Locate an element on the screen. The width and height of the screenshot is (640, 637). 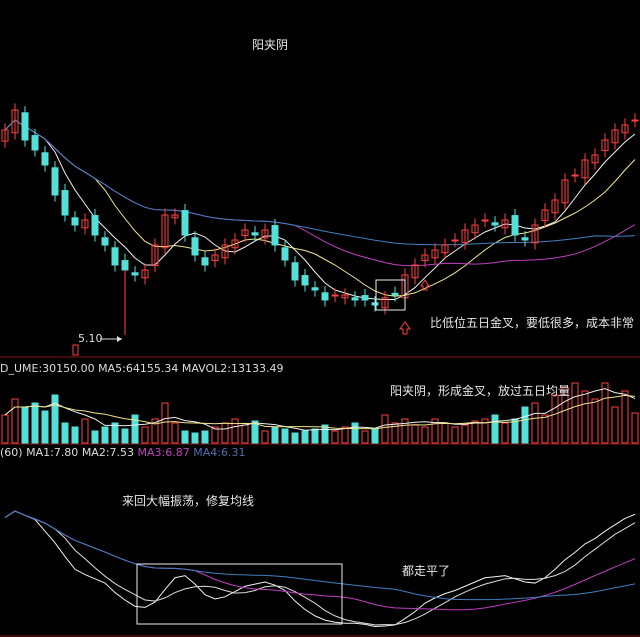
indicator-ma3: MA3:6.87 is located at coordinates (163, 452).